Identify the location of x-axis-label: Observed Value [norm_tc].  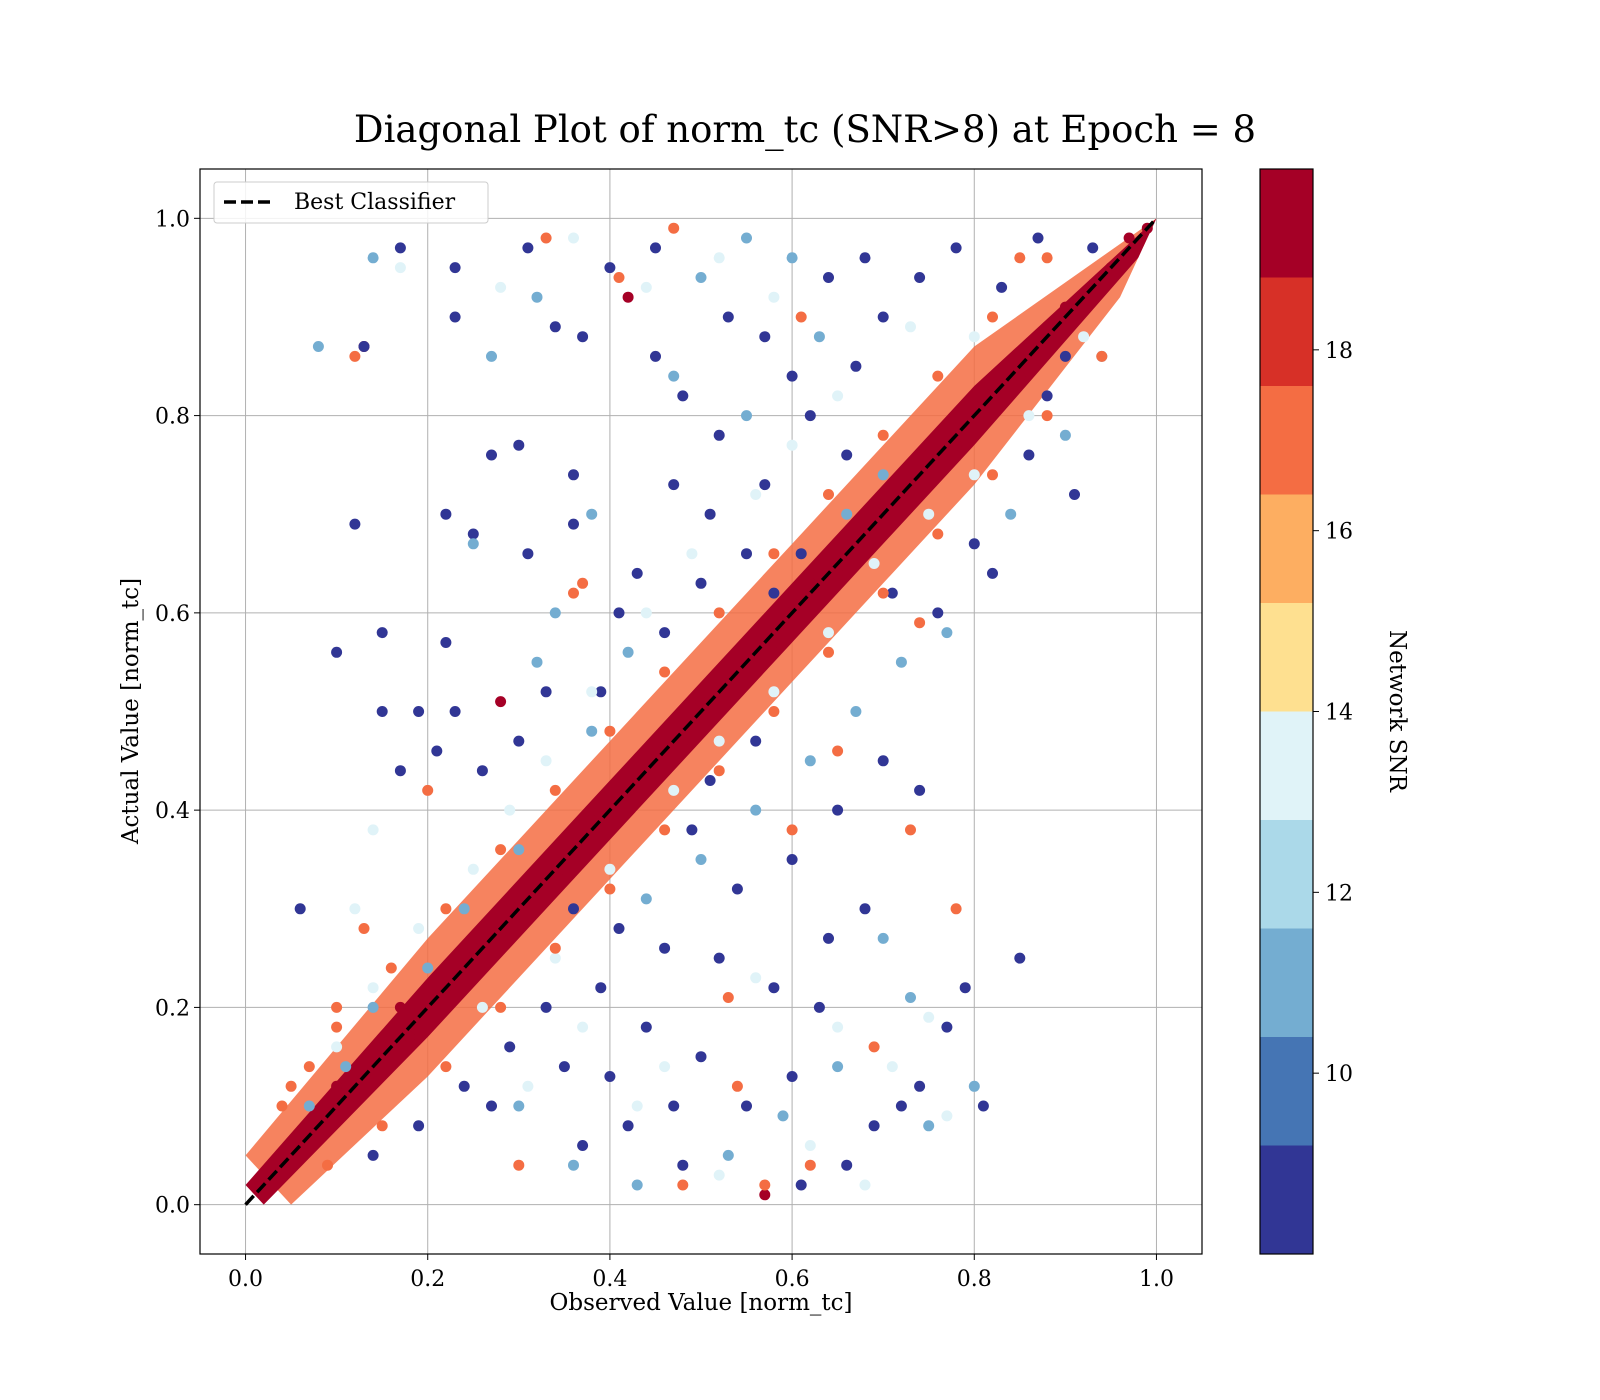
(701, 1303).